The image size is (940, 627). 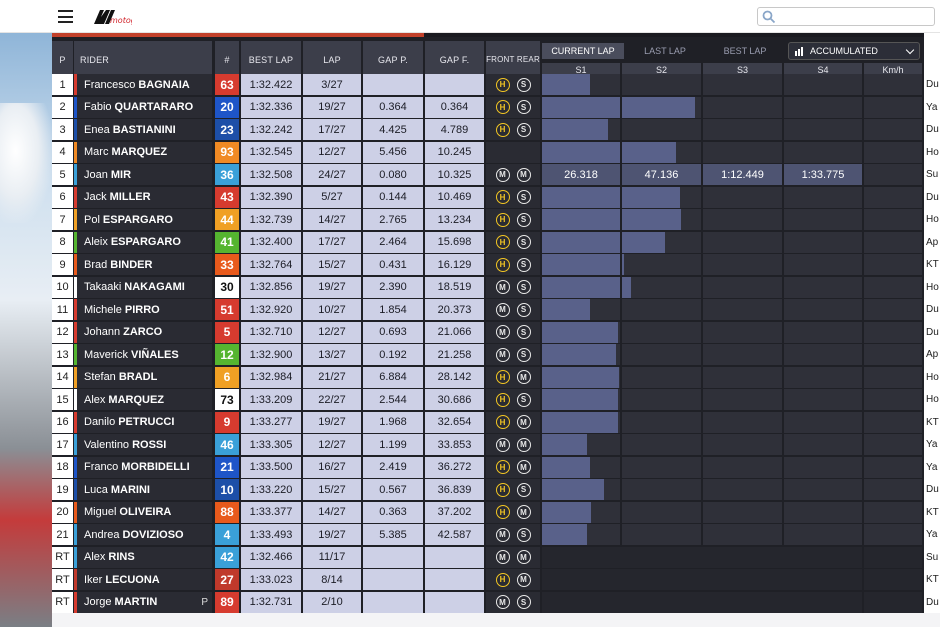 What do you see at coordinates (143, 129) in the screenshot?
I see `rider-name: Enea BASTIANINI` at bounding box center [143, 129].